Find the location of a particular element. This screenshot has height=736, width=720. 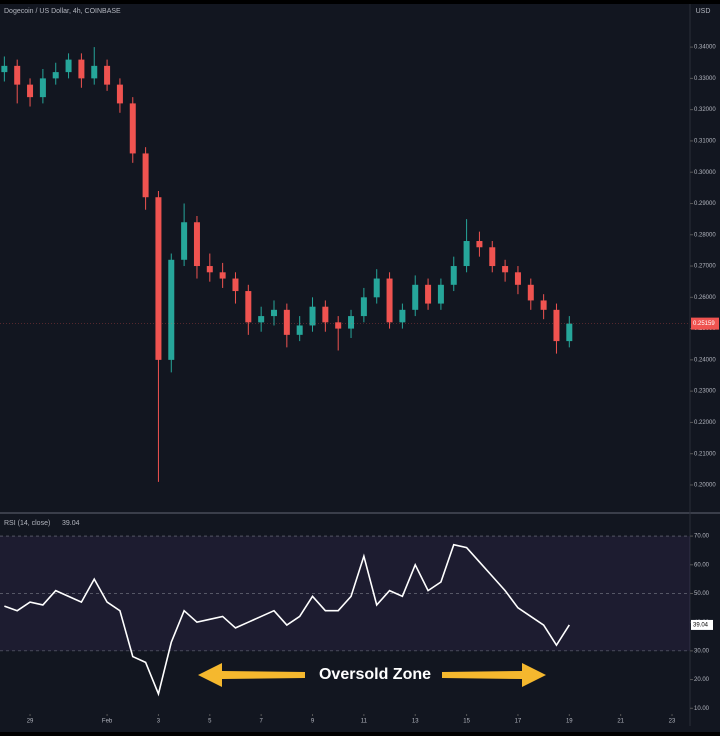

arrow-right is located at coordinates (494, 675).